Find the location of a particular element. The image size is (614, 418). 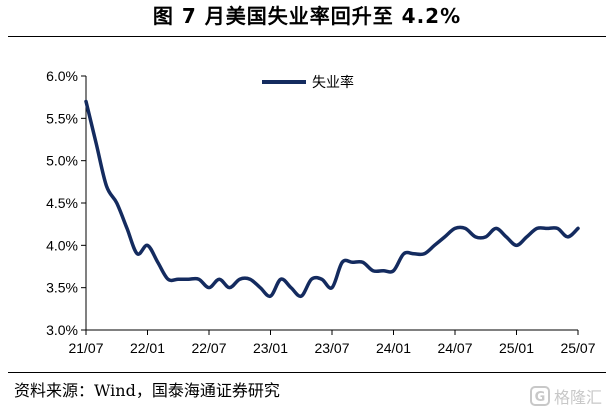

source-note: 资料来源：Wind，国泰海通证券研究 is located at coordinates (147, 390).